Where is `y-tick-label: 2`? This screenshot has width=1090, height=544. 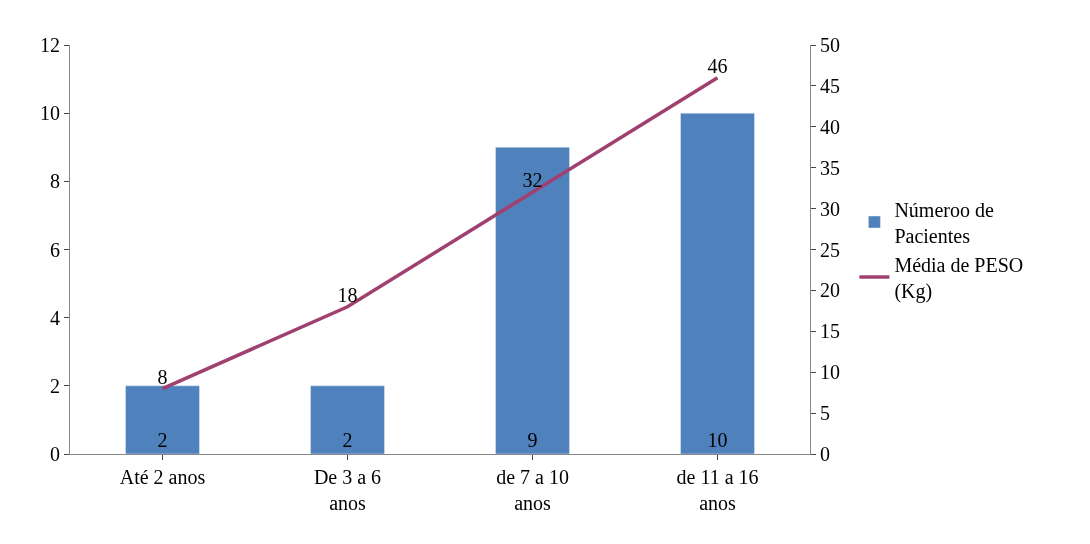 y-tick-label: 2 is located at coordinates (55, 385).